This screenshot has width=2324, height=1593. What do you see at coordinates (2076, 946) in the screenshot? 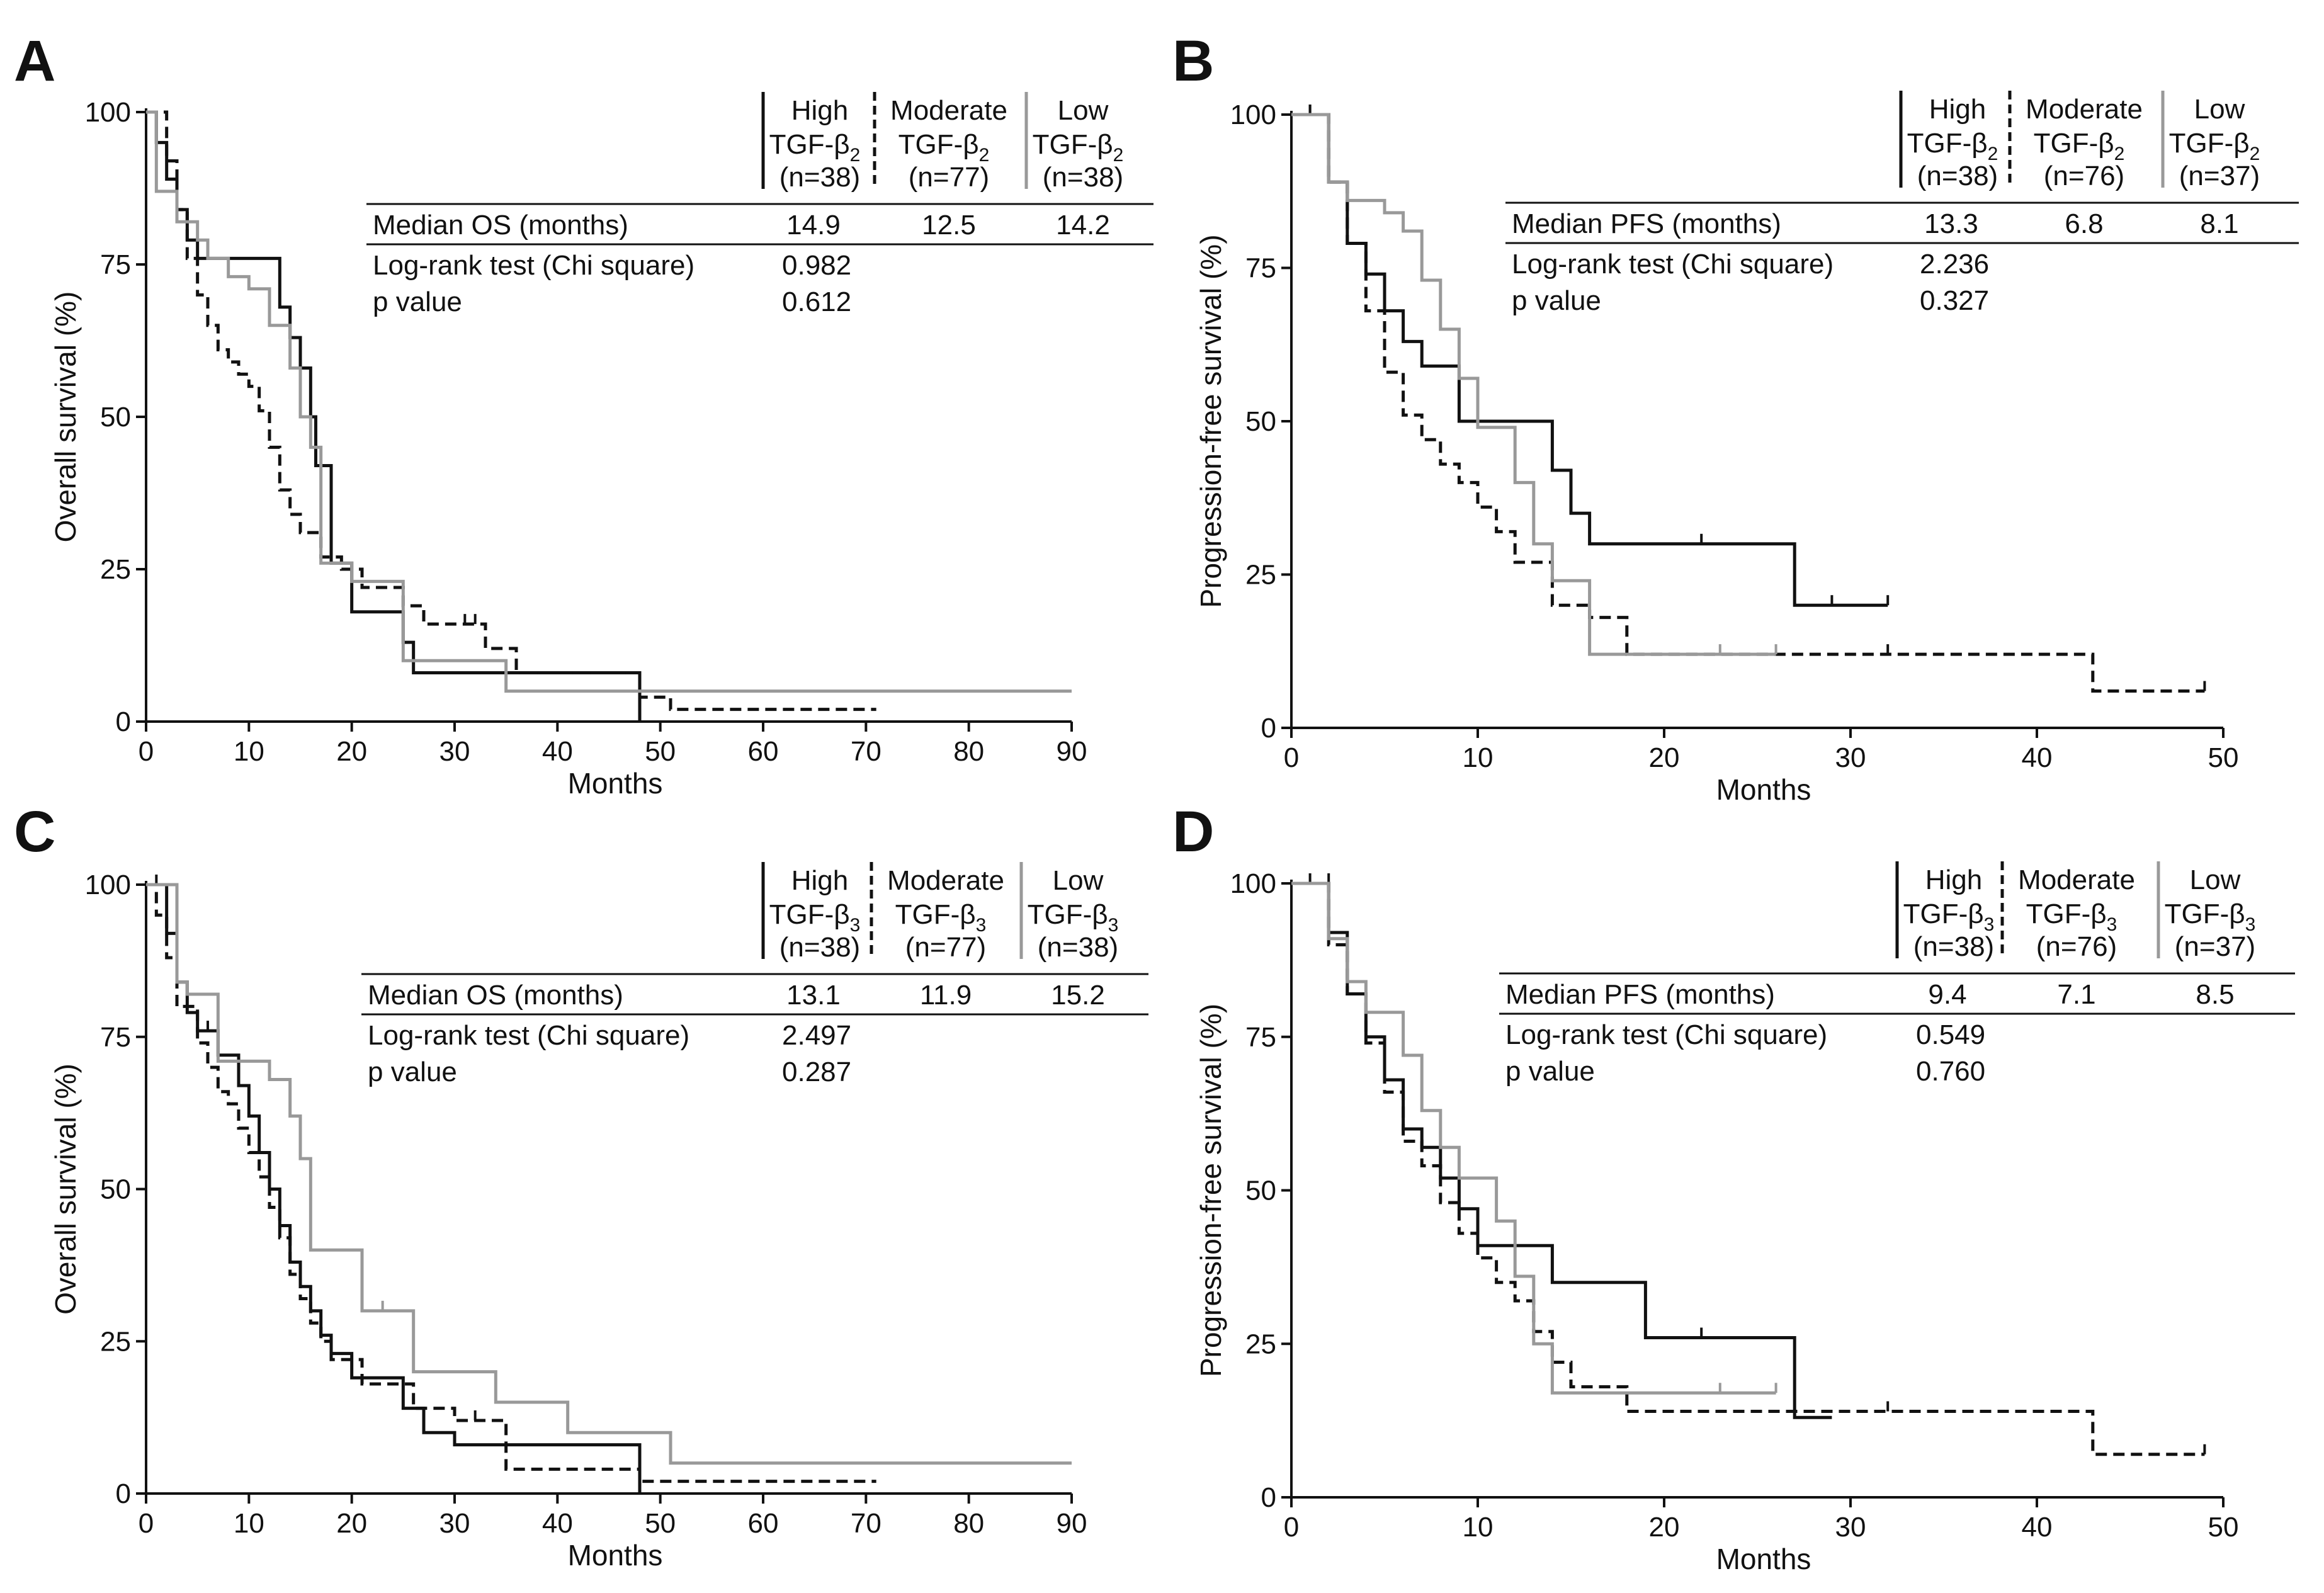
I see `legend-group-n: (n=76)` at bounding box center [2076, 946].